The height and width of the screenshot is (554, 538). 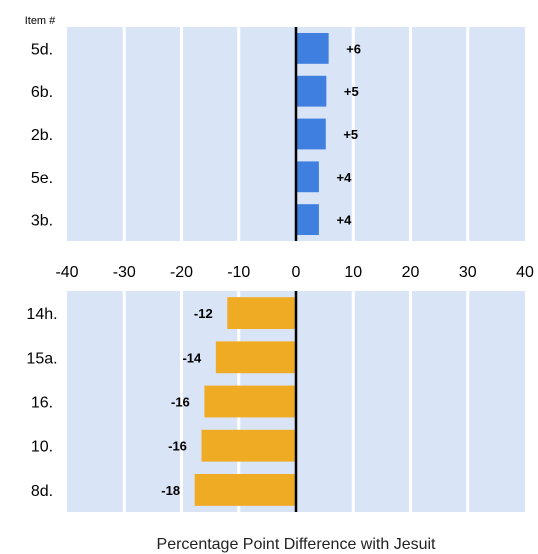 What do you see at coordinates (41, 358) in the screenshot?
I see `bottom-category-label: 15a.` at bounding box center [41, 358].